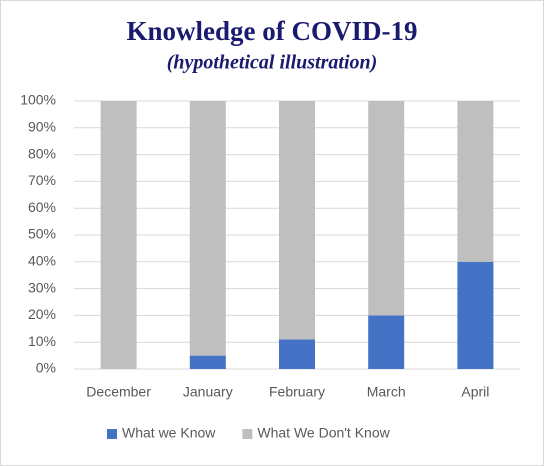  I want to click on x-tick-label: January, so click(208, 392).